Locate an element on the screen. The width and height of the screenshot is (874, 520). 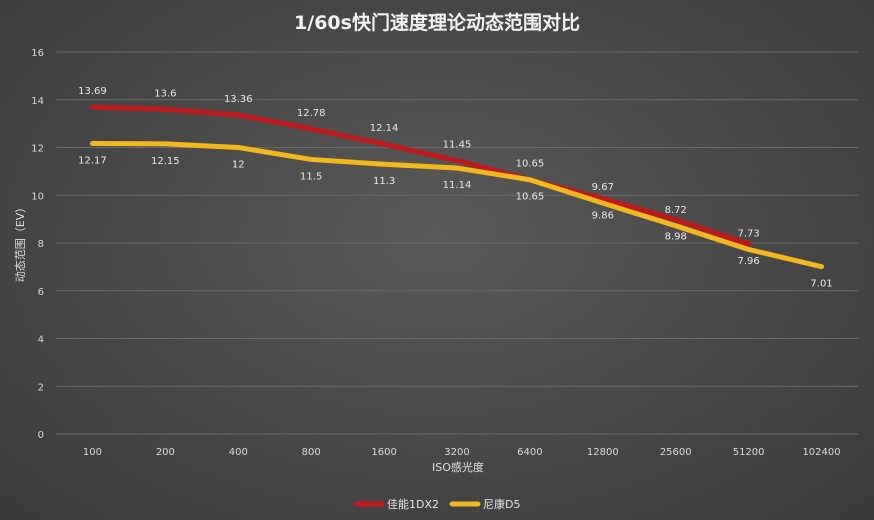
data-label: 12.14 is located at coordinates (384, 128).